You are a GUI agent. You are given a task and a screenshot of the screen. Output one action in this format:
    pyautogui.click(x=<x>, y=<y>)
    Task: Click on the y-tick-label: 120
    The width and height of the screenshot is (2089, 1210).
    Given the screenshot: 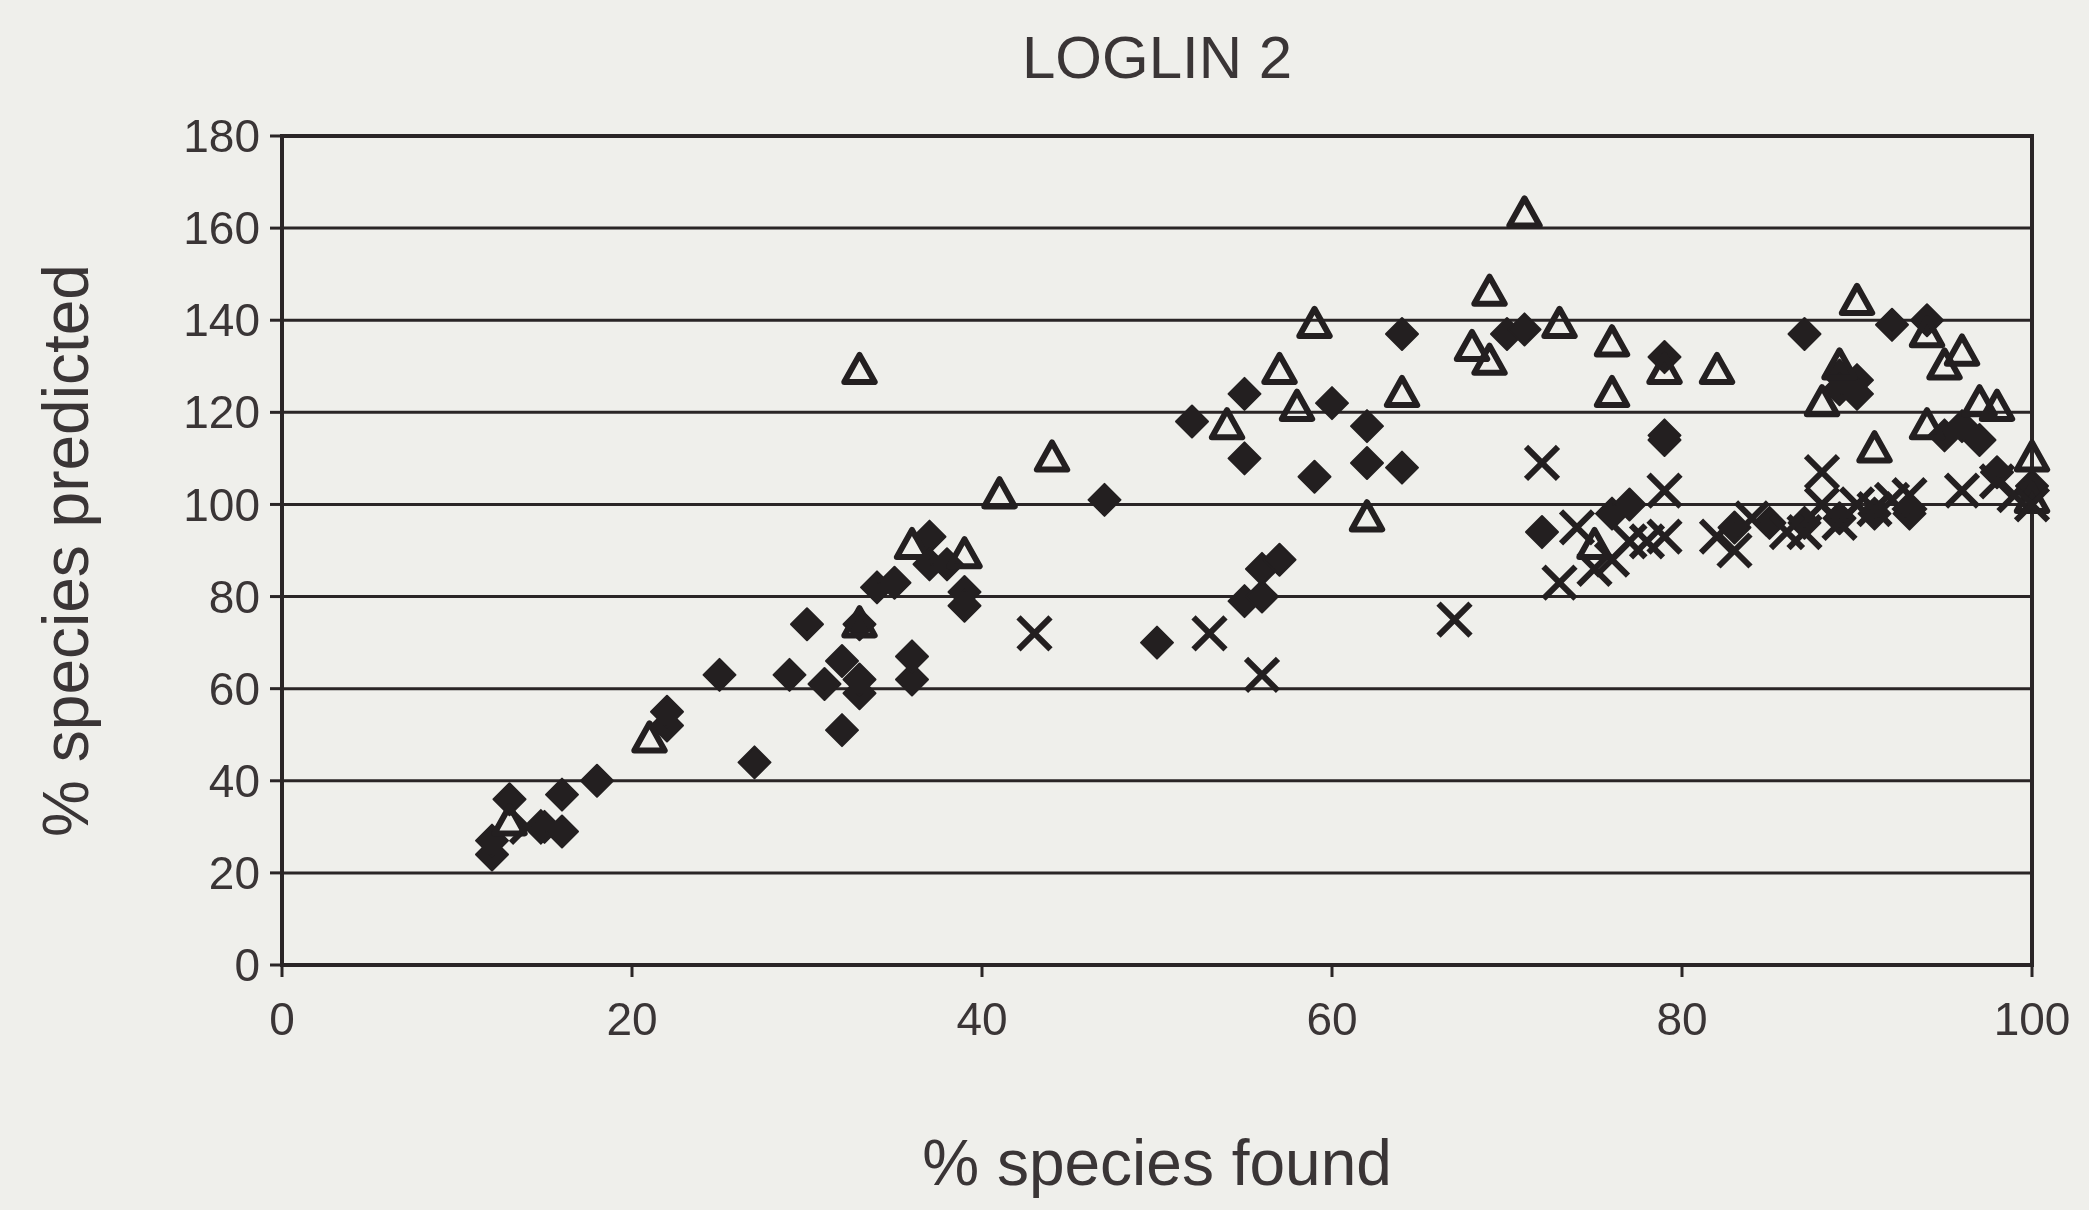 What is the action you would take?
    pyautogui.click(x=221, y=412)
    